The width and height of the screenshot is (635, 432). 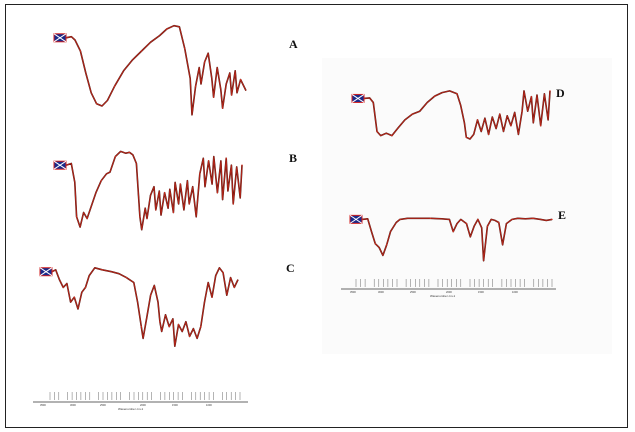 I want to click on panel-label-c: C, so click(x=290, y=268).